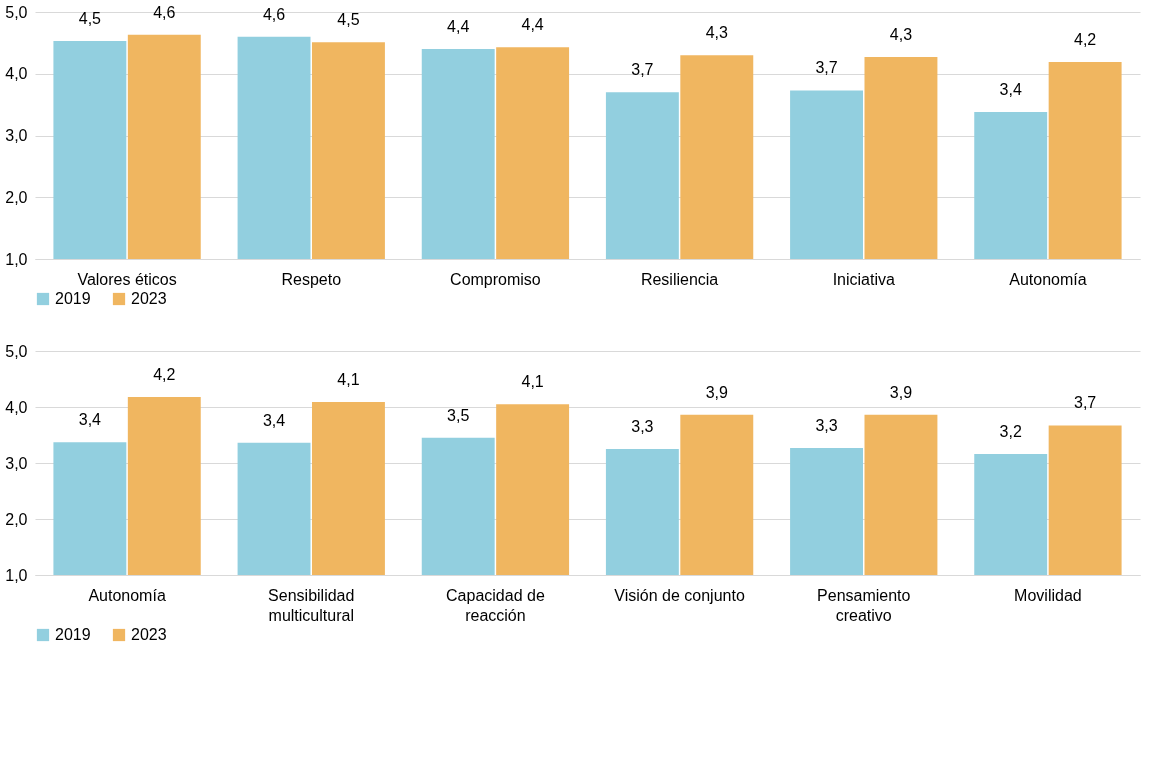 The height and width of the screenshot is (758, 1169). I want to click on x-tick-label: Movilidad, so click(1048, 595).